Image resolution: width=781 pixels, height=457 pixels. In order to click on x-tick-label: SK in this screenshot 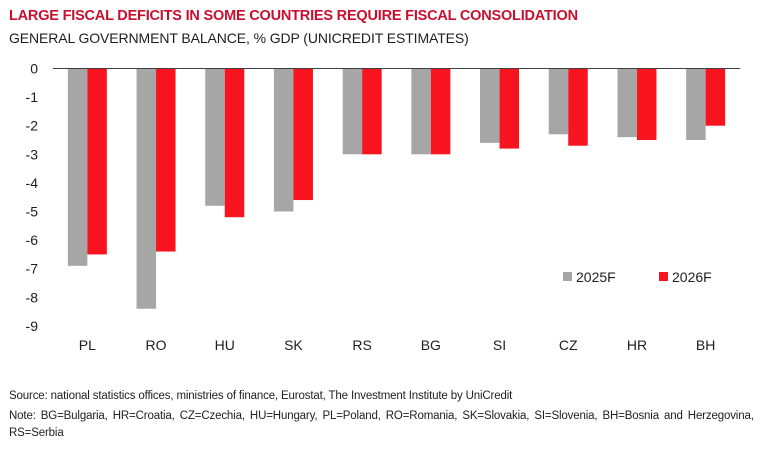, I will do `click(293, 345)`.